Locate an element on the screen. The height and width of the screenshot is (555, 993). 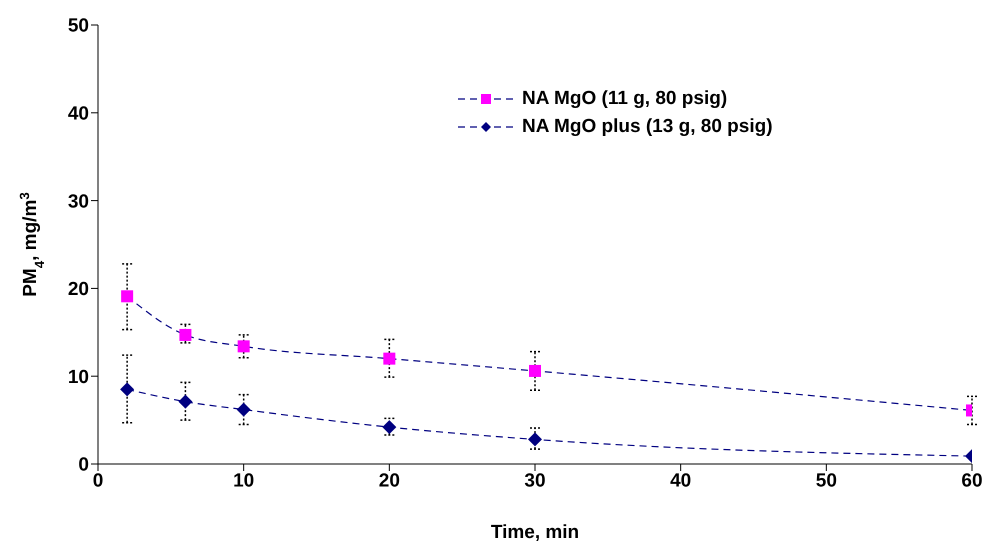
y-tick-label: 30 is located at coordinates (78, 201).